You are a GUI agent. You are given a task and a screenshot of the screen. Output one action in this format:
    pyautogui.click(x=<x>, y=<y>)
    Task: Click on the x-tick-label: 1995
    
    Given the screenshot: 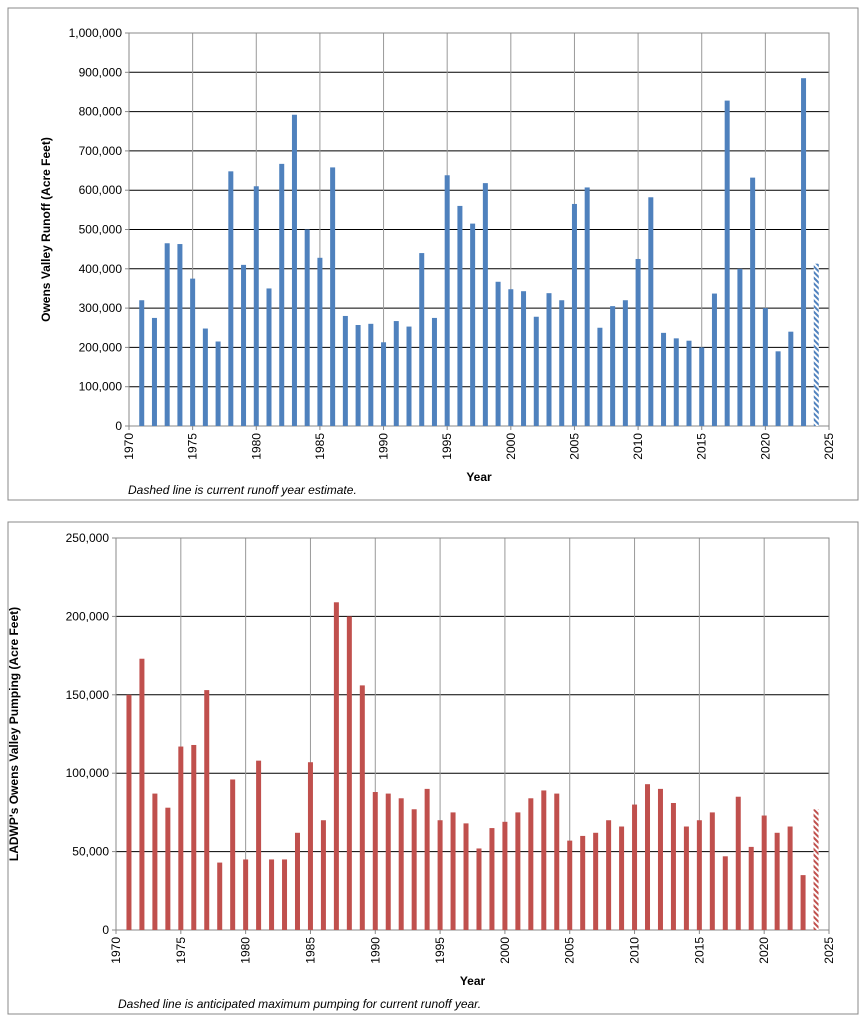 What is the action you would take?
    pyautogui.click(x=447, y=446)
    